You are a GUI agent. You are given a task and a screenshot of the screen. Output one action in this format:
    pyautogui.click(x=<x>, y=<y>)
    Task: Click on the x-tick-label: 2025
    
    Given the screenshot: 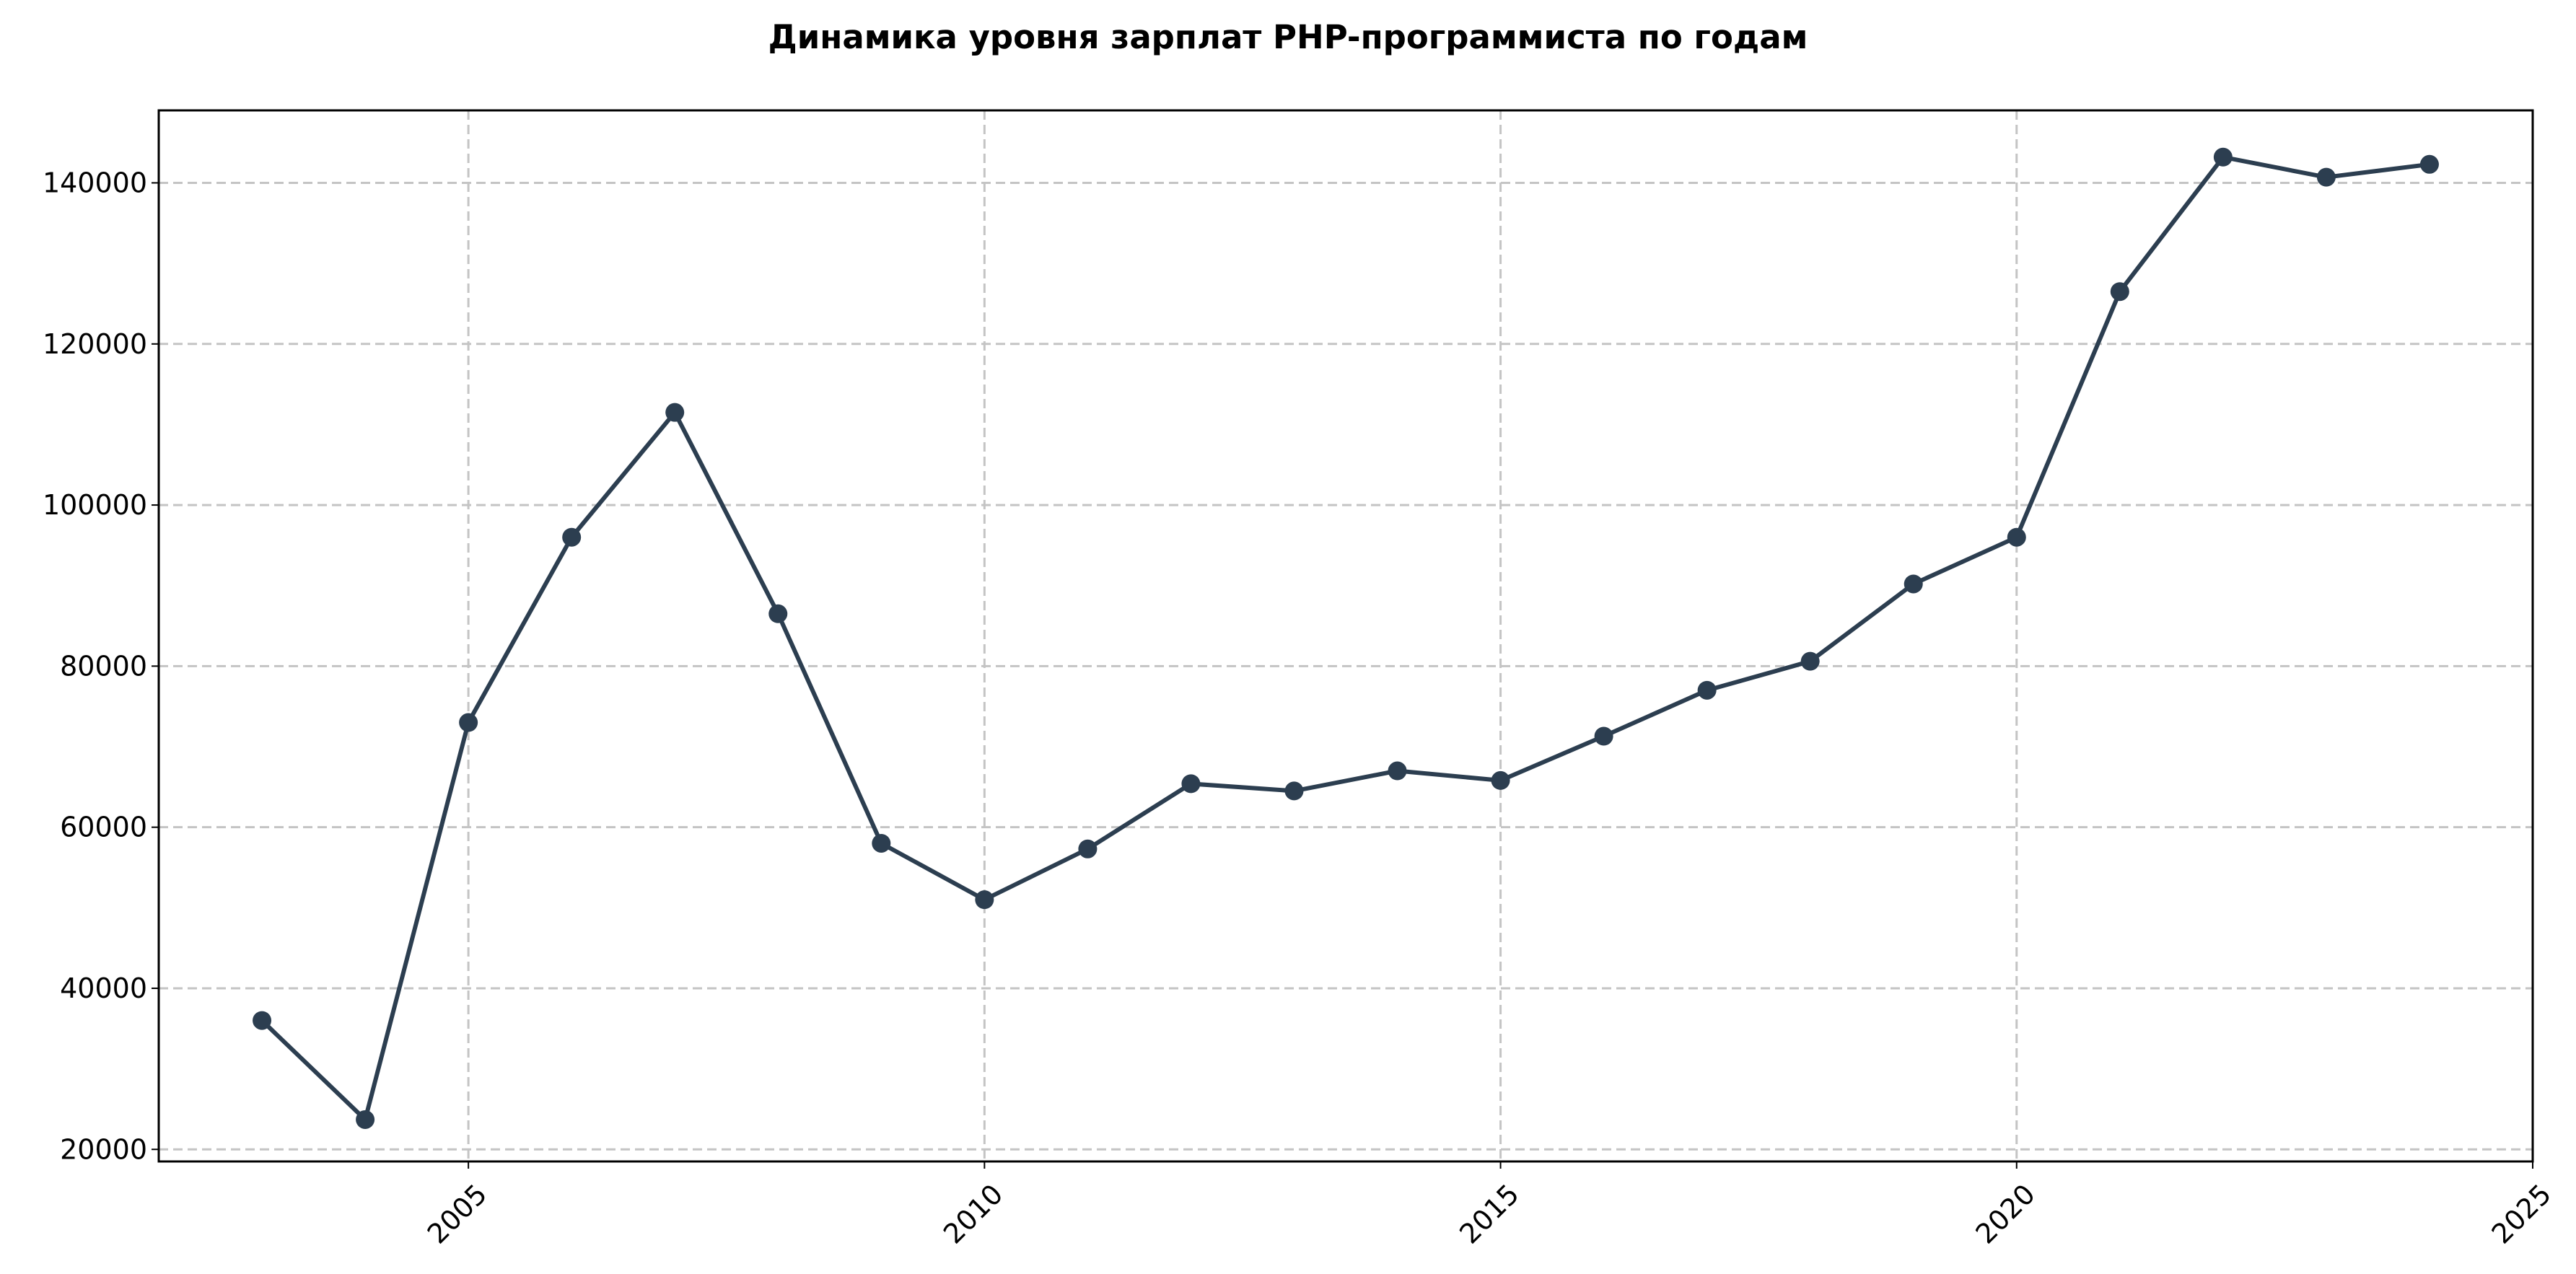 What is the action you would take?
    pyautogui.click(x=2522, y=1214)
    